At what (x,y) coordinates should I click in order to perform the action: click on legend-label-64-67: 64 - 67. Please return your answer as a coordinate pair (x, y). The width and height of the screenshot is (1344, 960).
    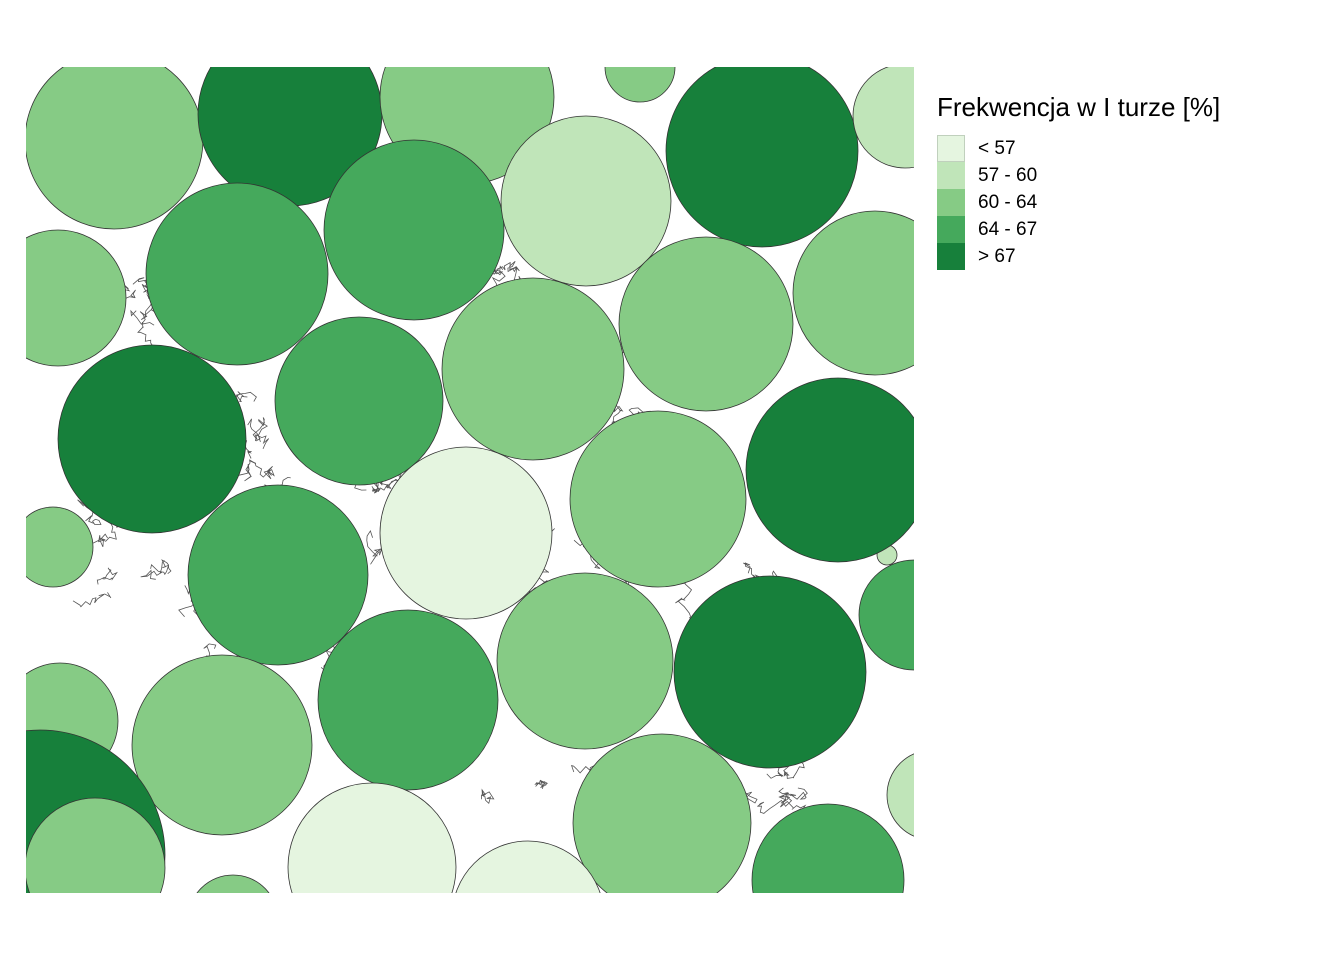
    Looking at the image, I should click on (1008, 229).